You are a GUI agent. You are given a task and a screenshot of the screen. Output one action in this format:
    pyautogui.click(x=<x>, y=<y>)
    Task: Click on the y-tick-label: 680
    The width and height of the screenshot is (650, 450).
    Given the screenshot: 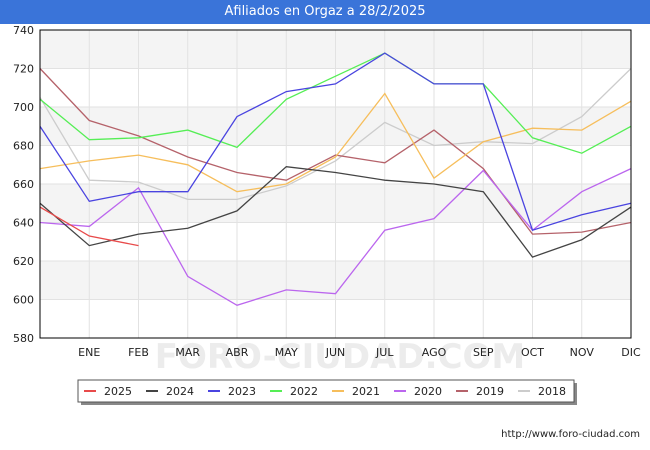 What is the action you would take?
    pyautogui.click(x=23, y=146)
    